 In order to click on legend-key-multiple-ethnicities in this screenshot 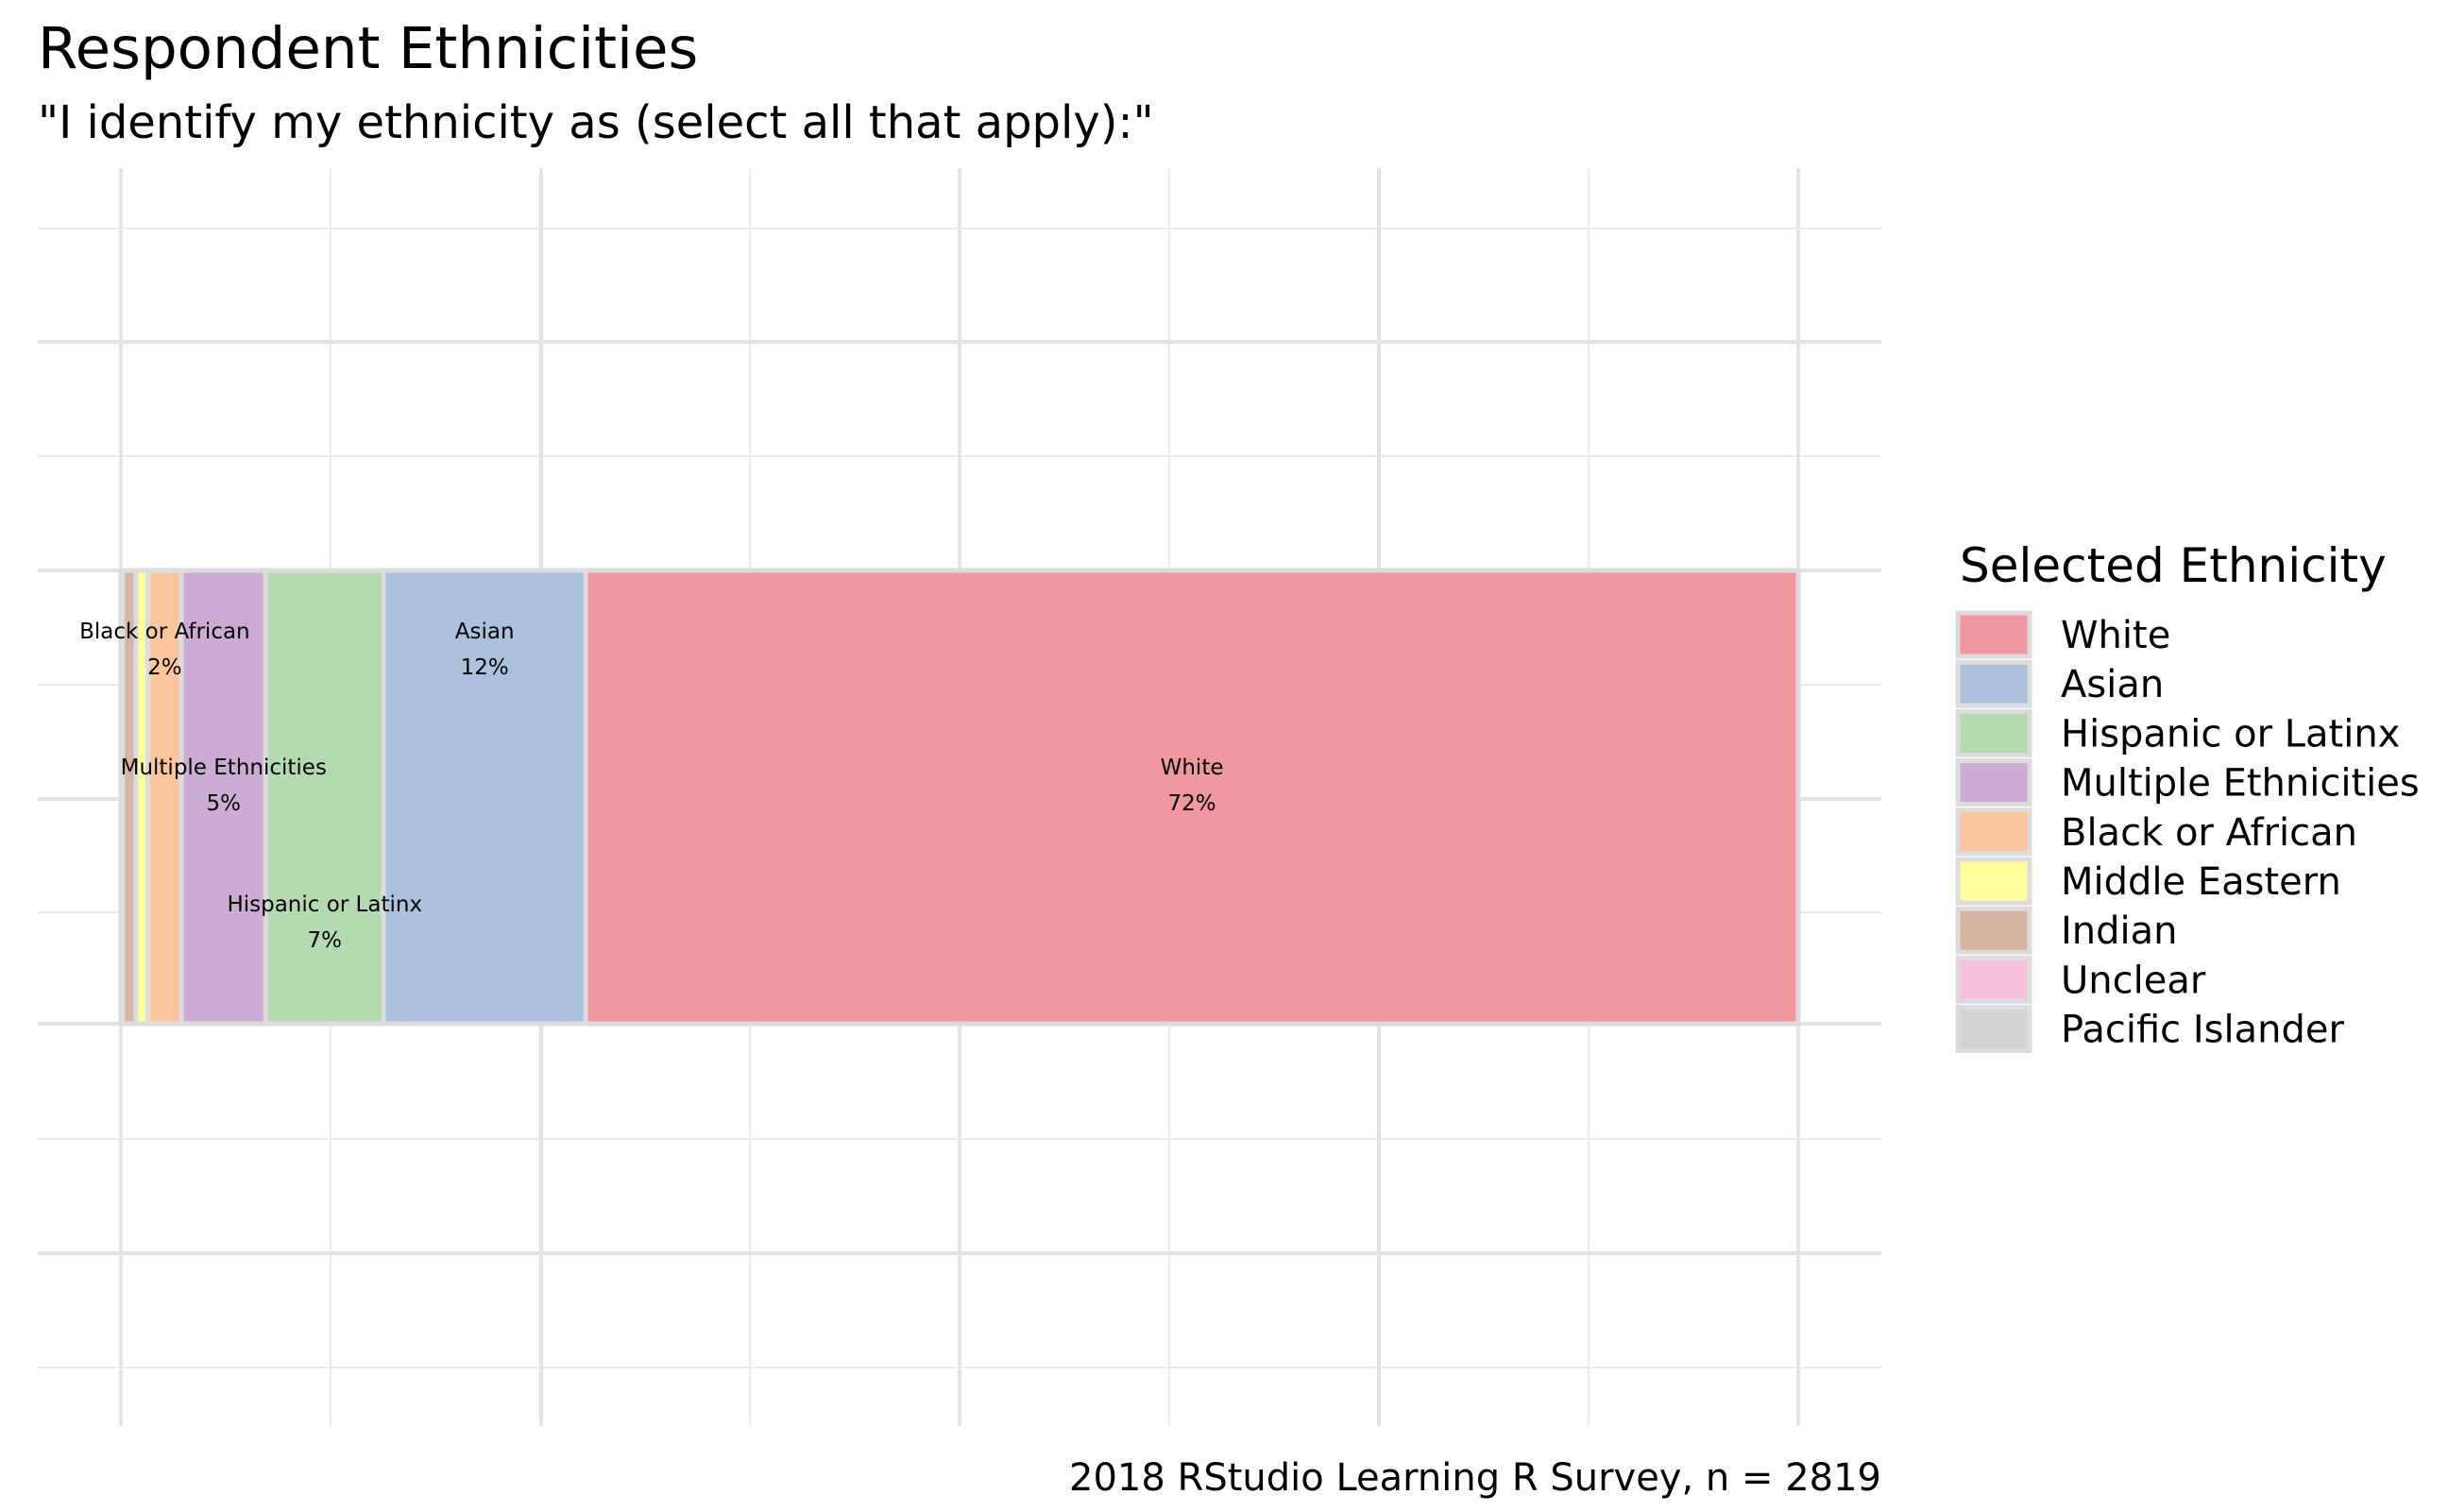, I will do `click(1994, 782)`.